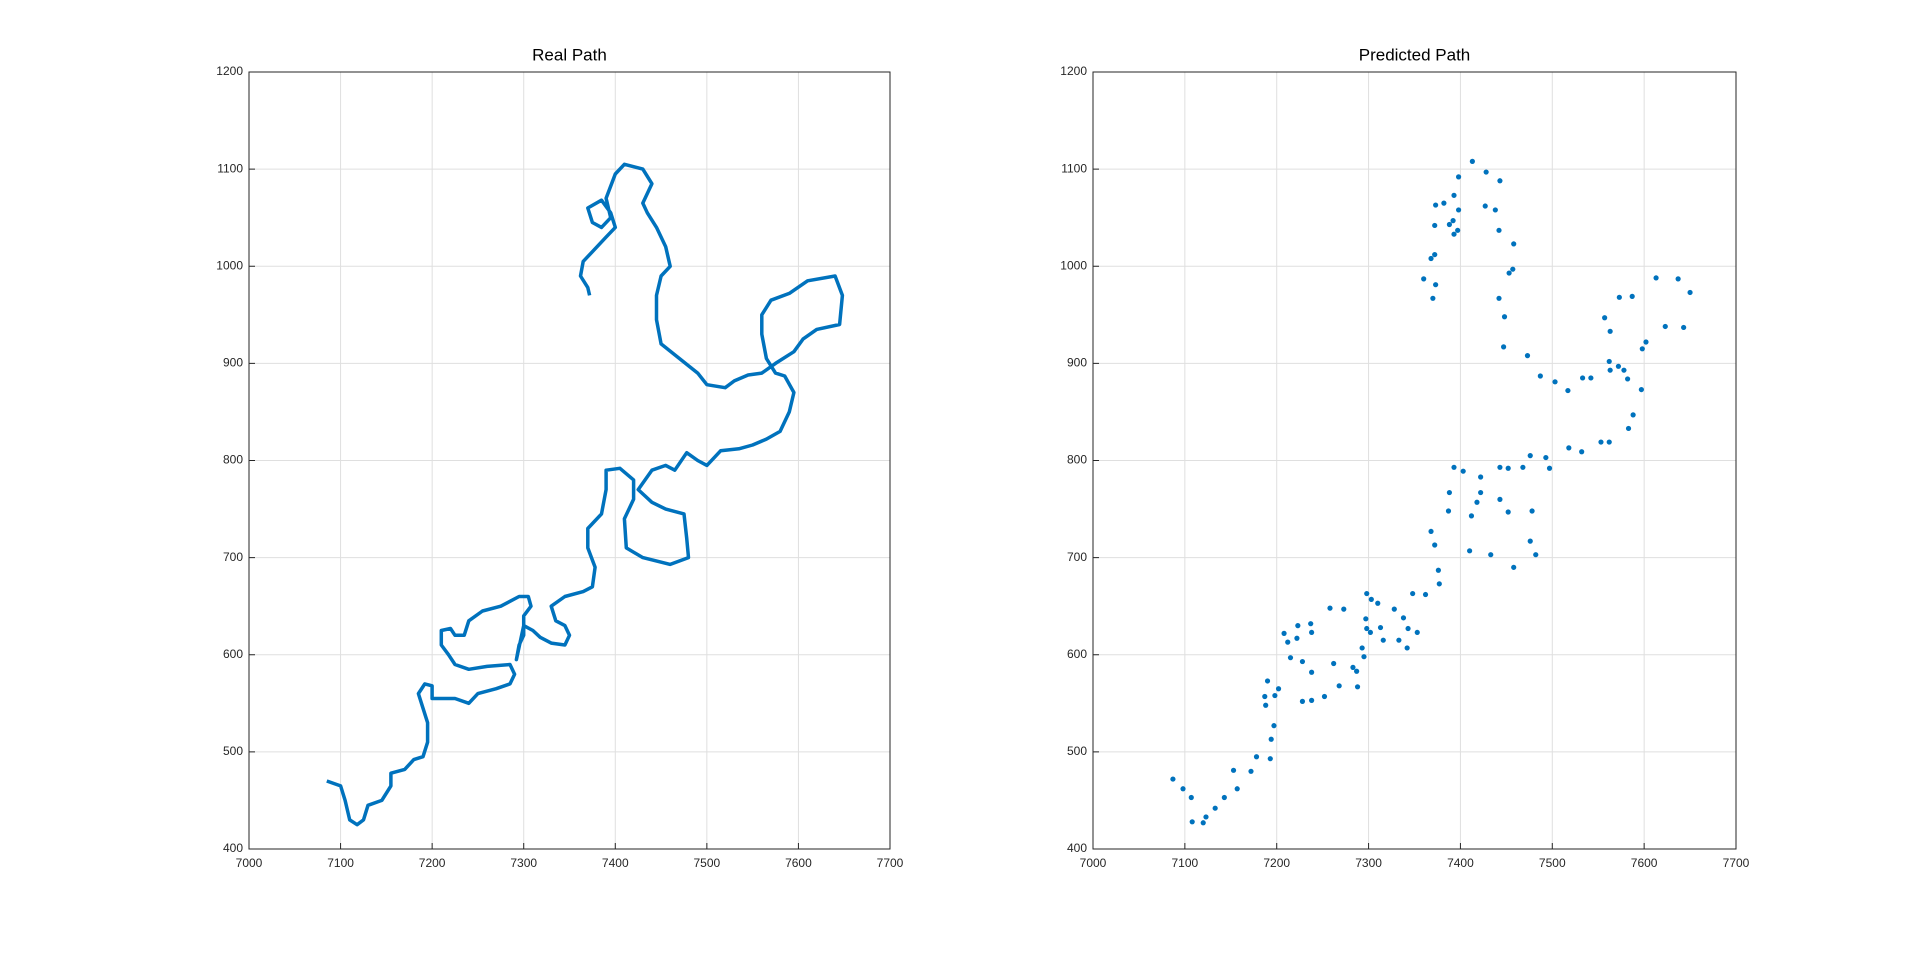  I want to click on y-tick-label: 900, so click(1077, 363).